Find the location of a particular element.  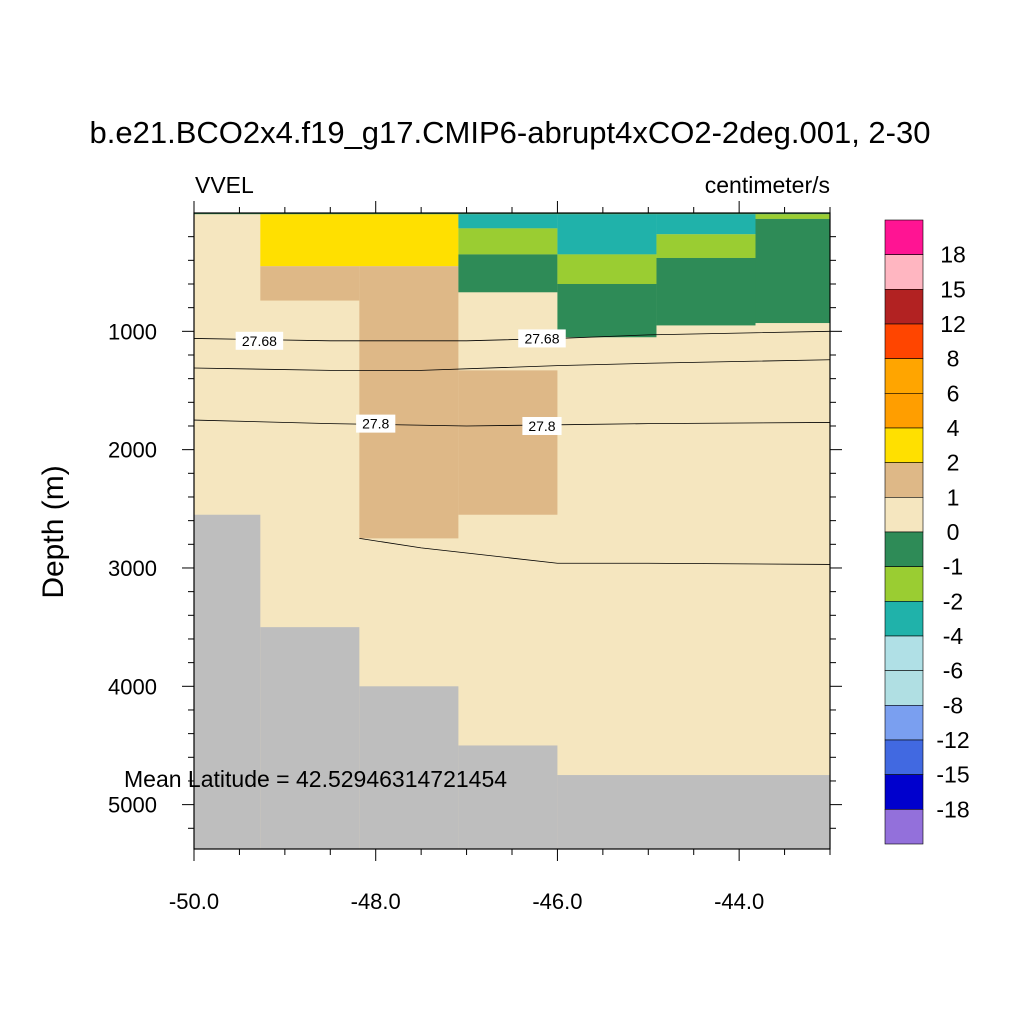

colorbar-label: 12 is located at coordinates (953, 324).